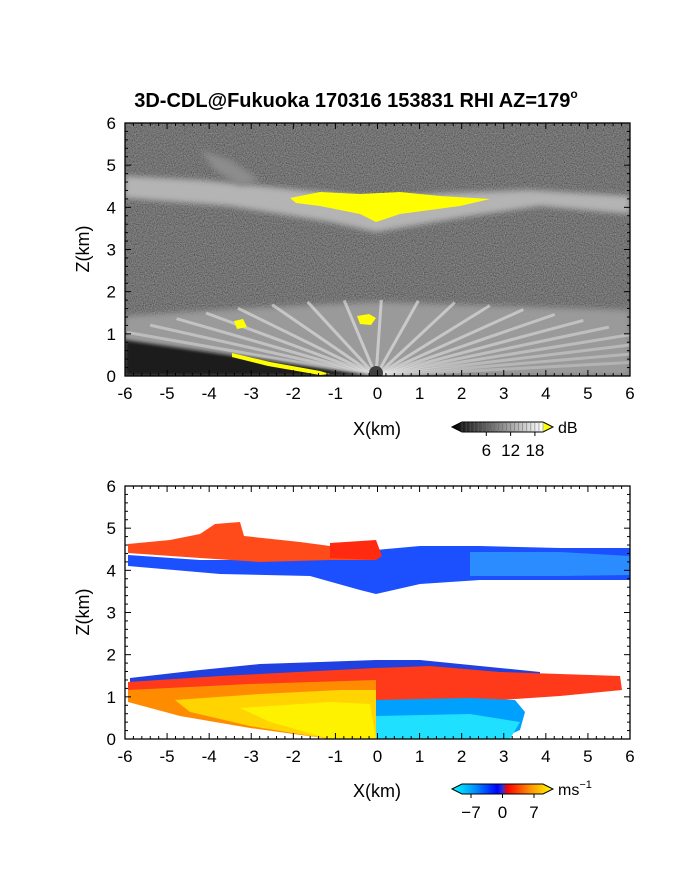  Describe the element at coordinates (308, 720) in the screenshot. I see `velocity-lower-yellow-core` at that location.